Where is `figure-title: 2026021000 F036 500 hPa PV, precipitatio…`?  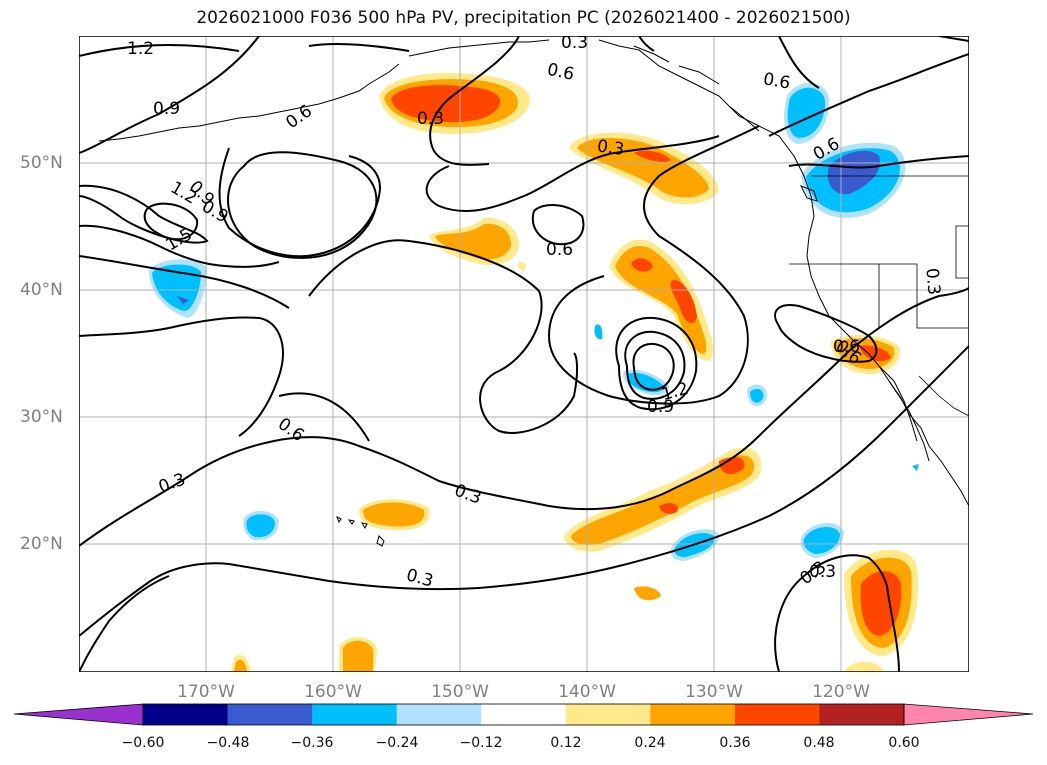 figure-title: 2026021000 F036 500 hPa PV, precipitatio… is located at coordinates (523, 18).